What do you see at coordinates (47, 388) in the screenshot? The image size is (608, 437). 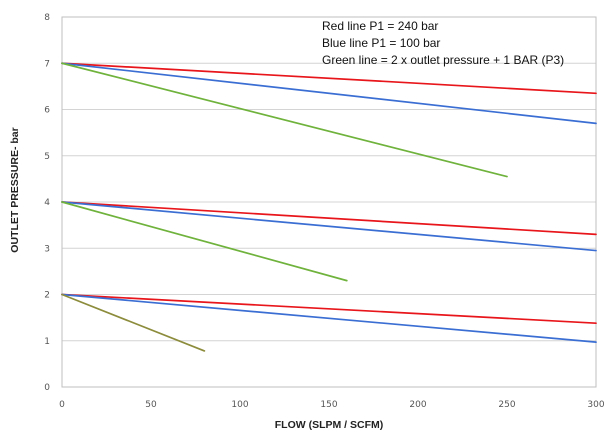 I see `y-tick-label: 0` at bounding box center [47, 388].